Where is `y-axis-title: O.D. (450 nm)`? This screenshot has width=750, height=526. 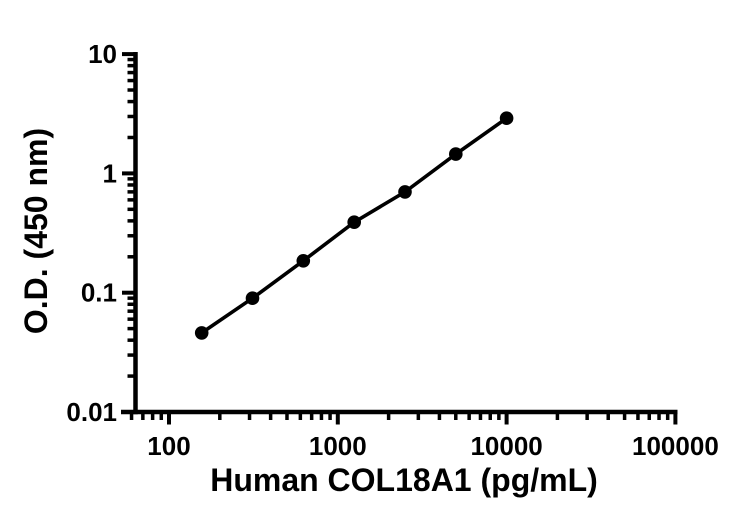
y-axis-title: O.D. (450 nm) is located at coordinates (36, 231).